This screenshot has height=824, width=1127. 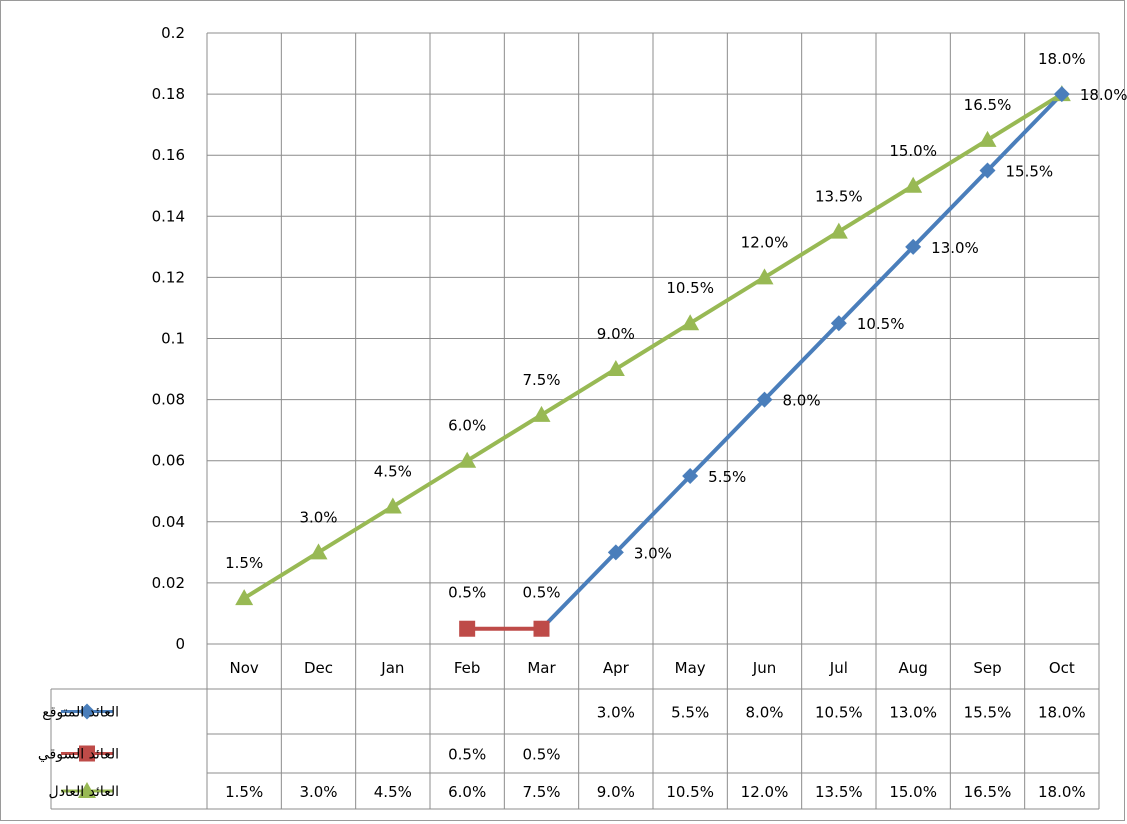 What do you see at coordinates (180, 644) in the screenshot?
I see `y-tick-label: 0` at bounding box center [180, 644].